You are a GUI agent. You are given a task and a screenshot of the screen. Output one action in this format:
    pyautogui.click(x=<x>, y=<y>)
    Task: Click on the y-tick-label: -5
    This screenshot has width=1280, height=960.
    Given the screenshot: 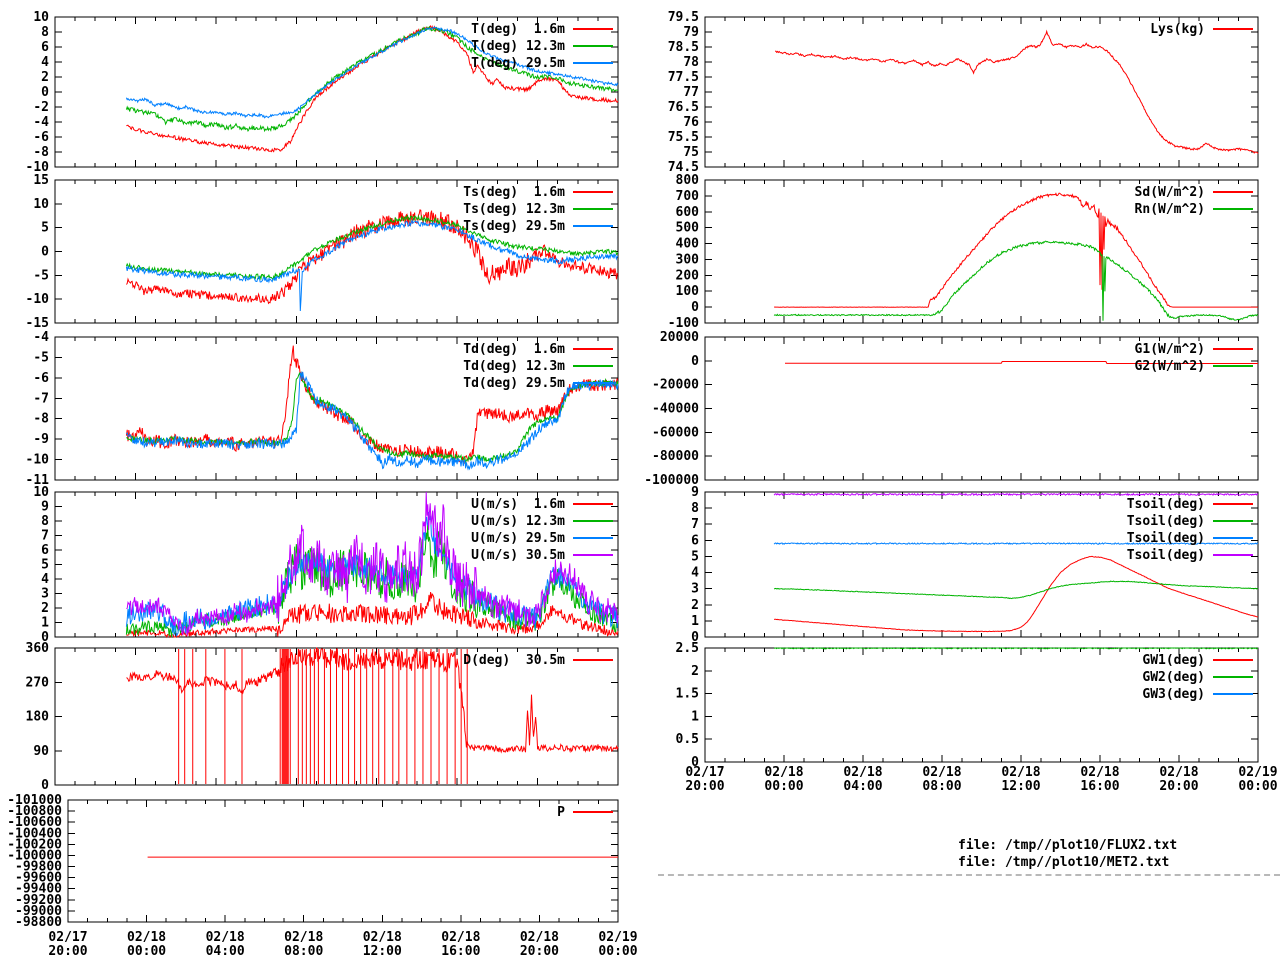 What is the action you would take?
    pyautogui.click(x=41, y=357)
    